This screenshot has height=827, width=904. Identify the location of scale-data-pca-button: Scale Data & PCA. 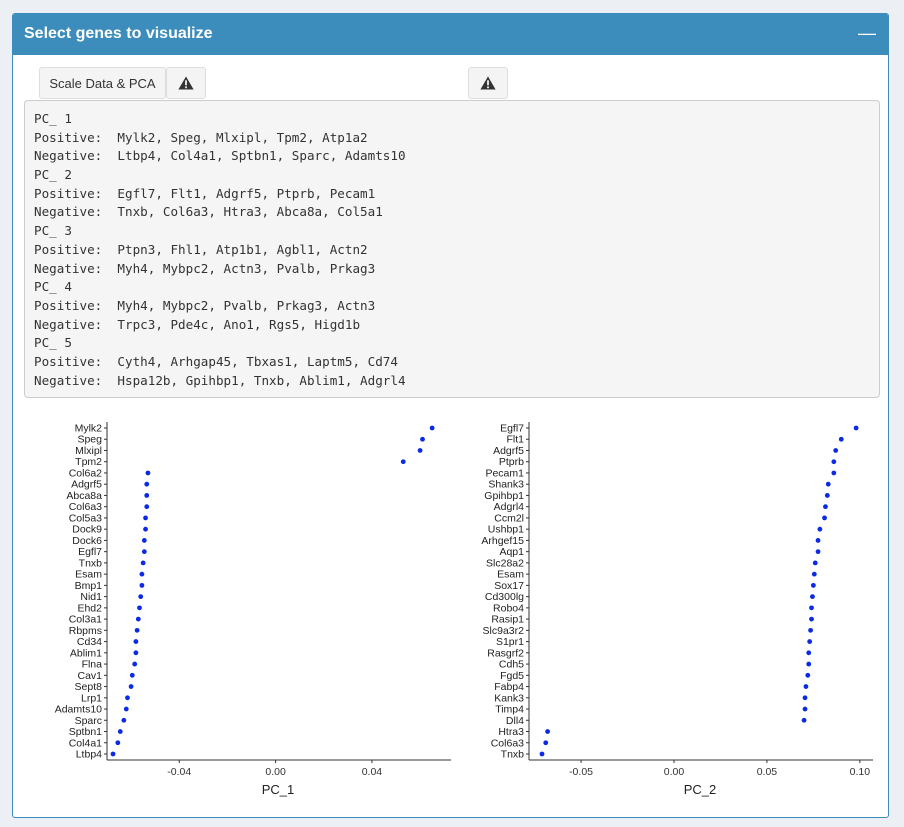
(102, 83).